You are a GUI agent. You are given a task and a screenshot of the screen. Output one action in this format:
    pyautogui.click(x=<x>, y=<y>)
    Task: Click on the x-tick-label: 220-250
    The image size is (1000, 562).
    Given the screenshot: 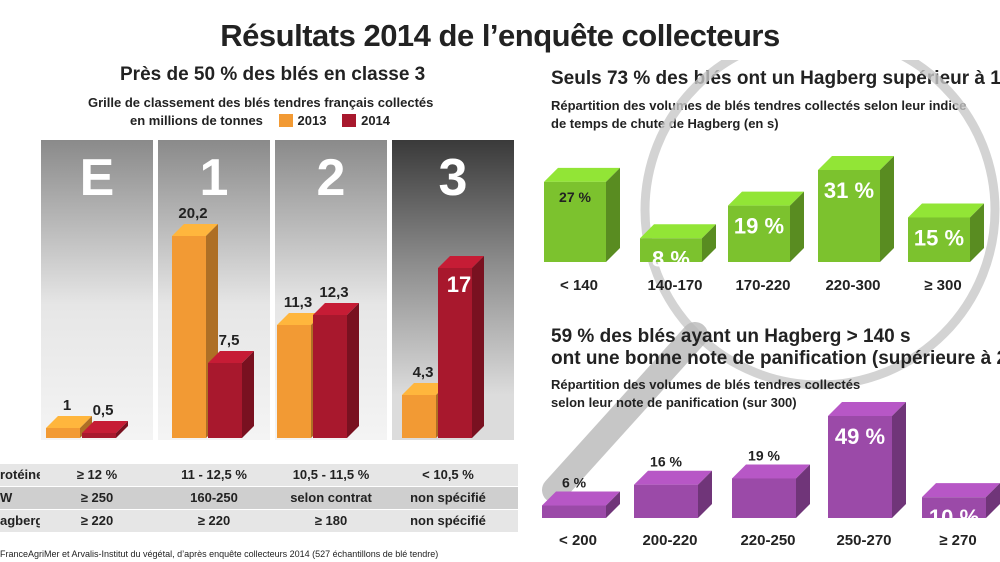 What is the action you would take?
    pyautogui.click(x=767, y=540)
    